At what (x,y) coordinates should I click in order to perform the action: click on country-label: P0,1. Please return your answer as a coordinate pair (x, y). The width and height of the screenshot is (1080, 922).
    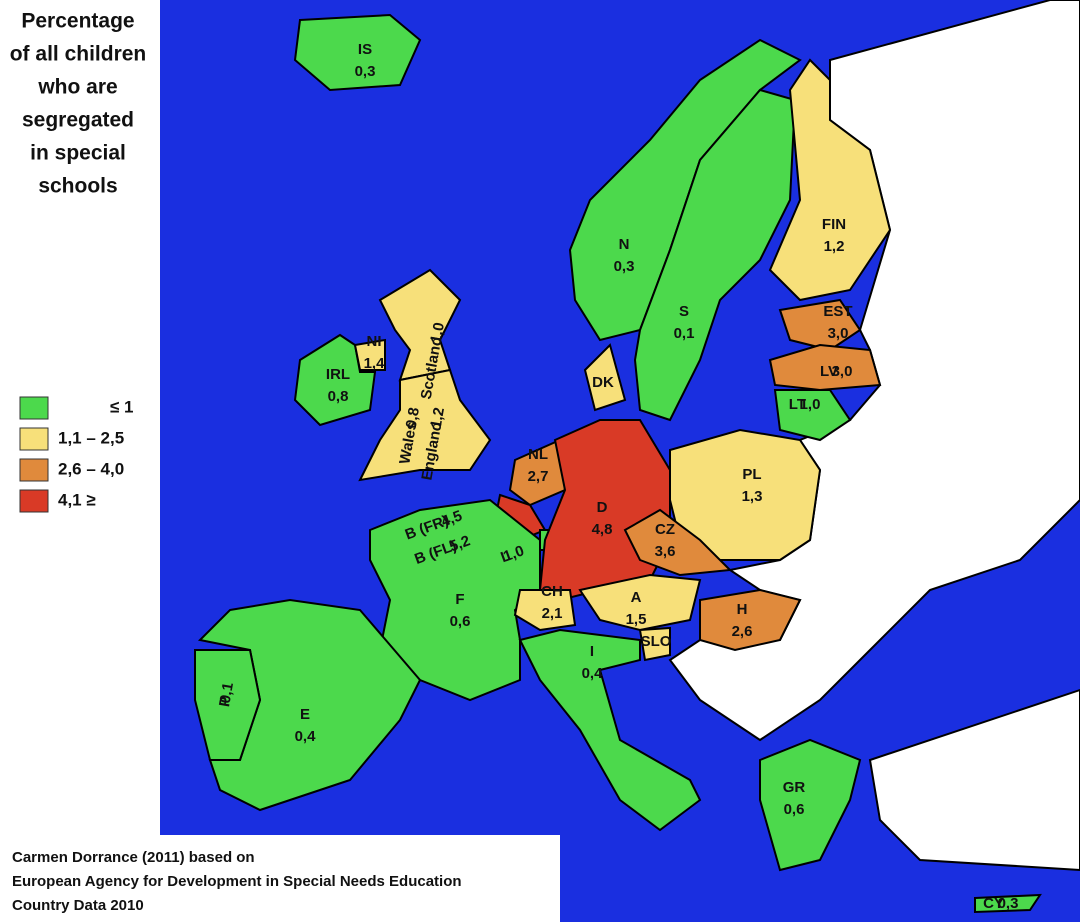
    Looking at the image, I should click on (226, 694).